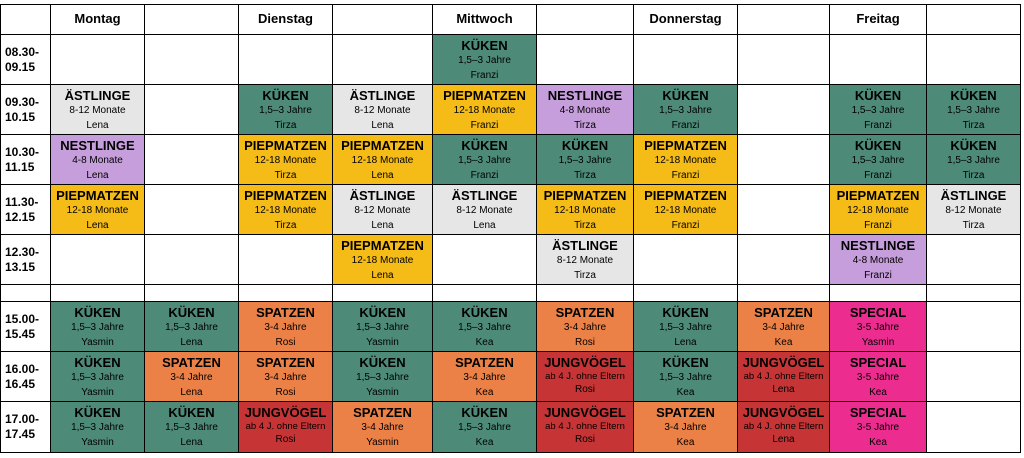 The width and height of the screenshot is (1024, 458). What do you see at coordinates (584, 389) in the screenshot?
I see `teacher-name: Rosi` at bounding box center [584, 389].